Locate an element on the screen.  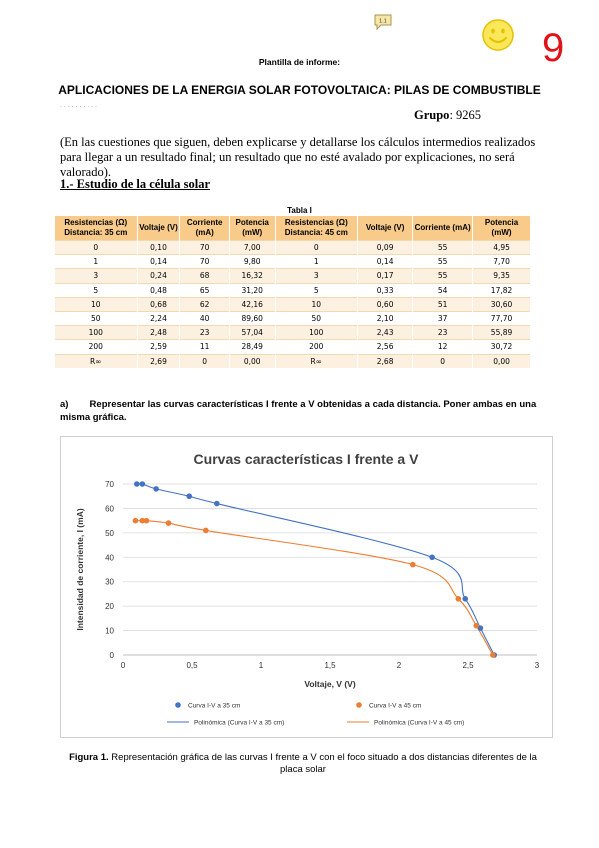
table-cell: 65 is located at coordinates (204, 290).